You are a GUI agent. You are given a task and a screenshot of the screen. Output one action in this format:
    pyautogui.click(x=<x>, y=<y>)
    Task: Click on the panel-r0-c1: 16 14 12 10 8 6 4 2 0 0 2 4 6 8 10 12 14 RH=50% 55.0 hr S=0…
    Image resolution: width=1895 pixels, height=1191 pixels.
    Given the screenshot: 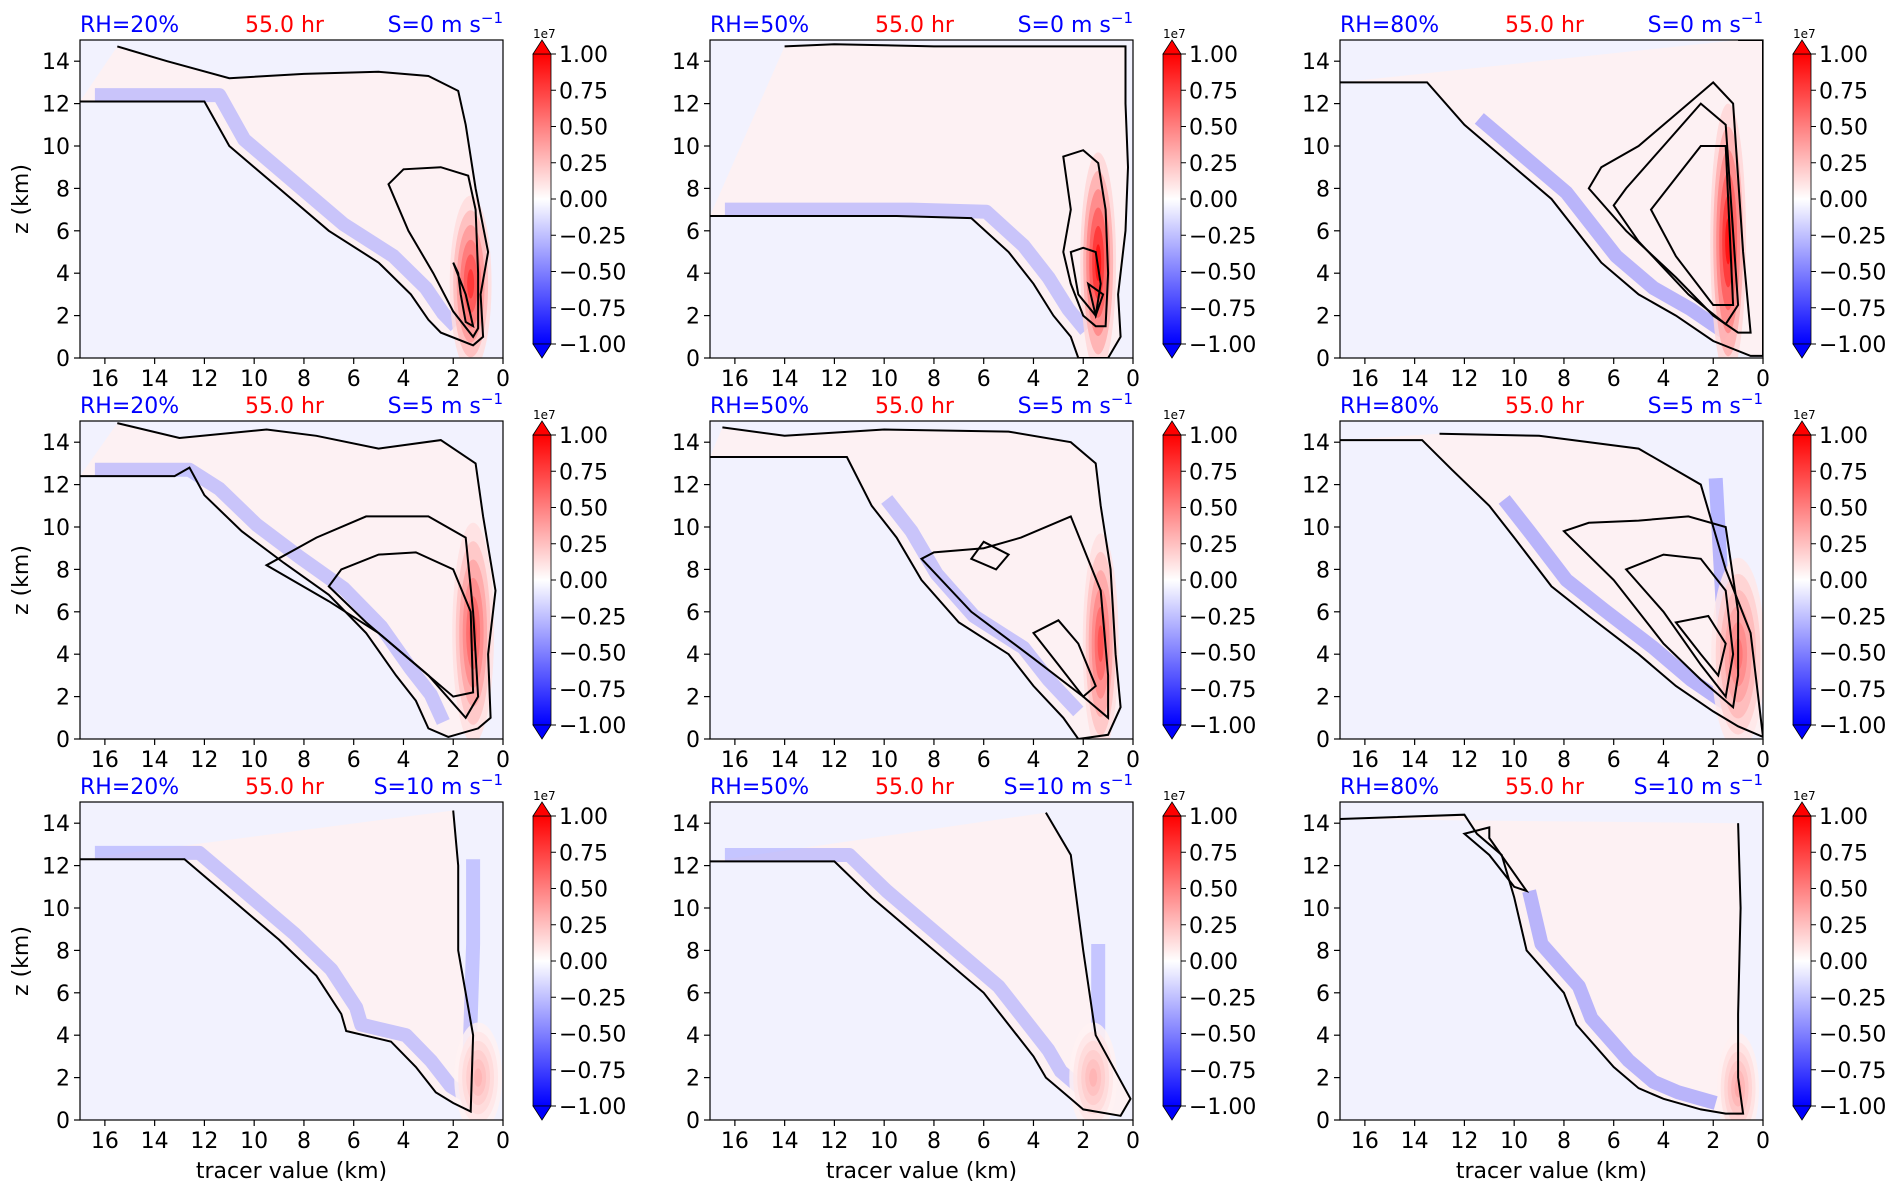 What is the action you would take?
    pyautogui.click(x=964, y=200)
    